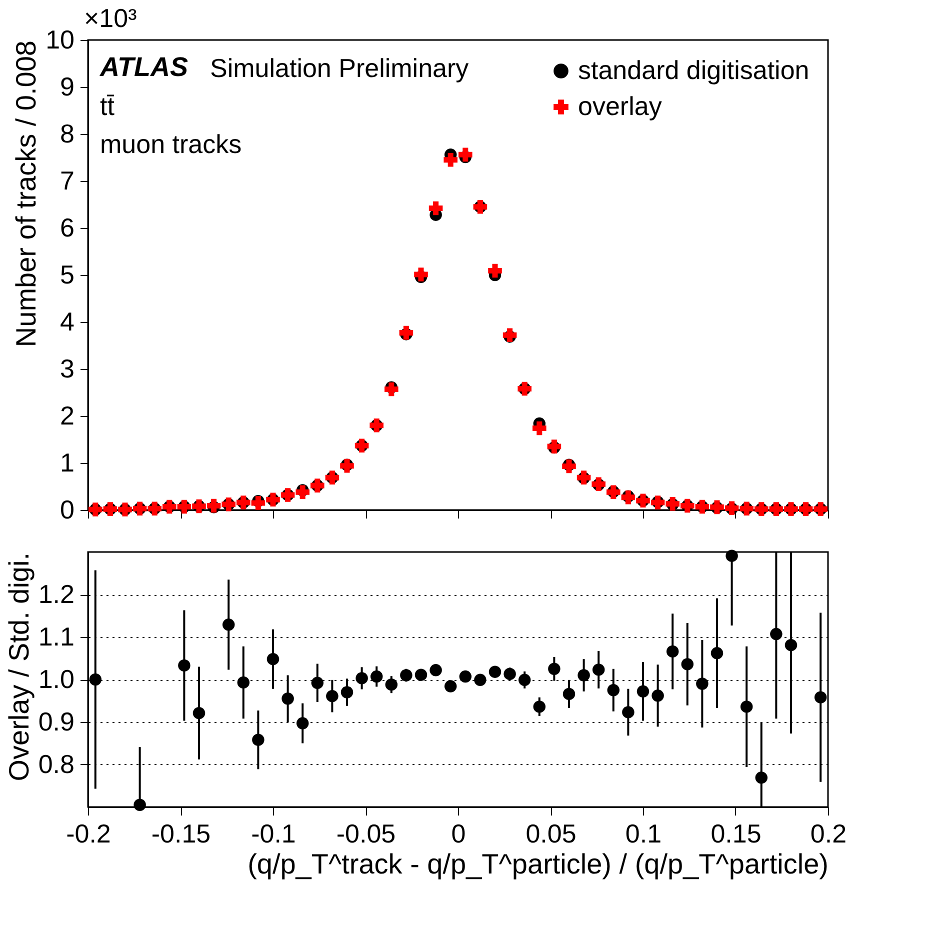 The width and height of the screenshot is (929, 928). Describe the element at coordinates (171, 144) in the screenshot. I see `annotation: muon tracks` at that location.